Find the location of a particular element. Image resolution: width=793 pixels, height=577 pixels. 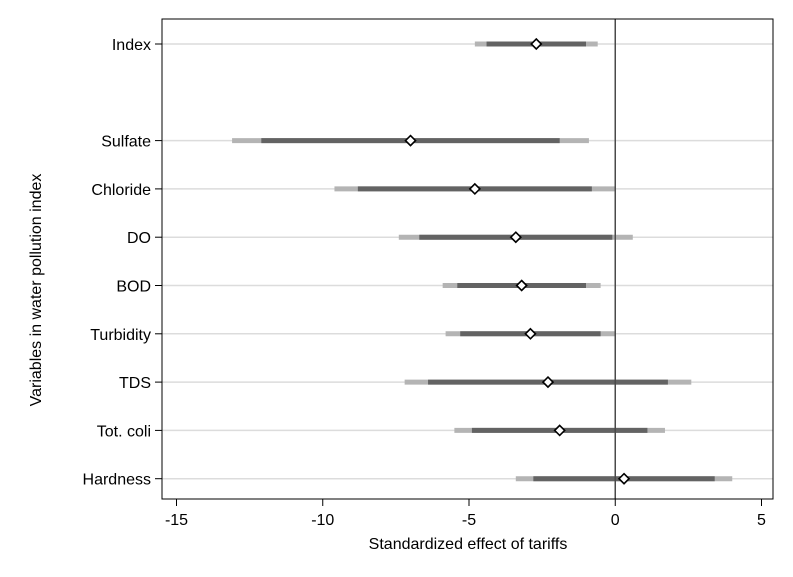

category-label: DO is located at coordinates (139, 238).